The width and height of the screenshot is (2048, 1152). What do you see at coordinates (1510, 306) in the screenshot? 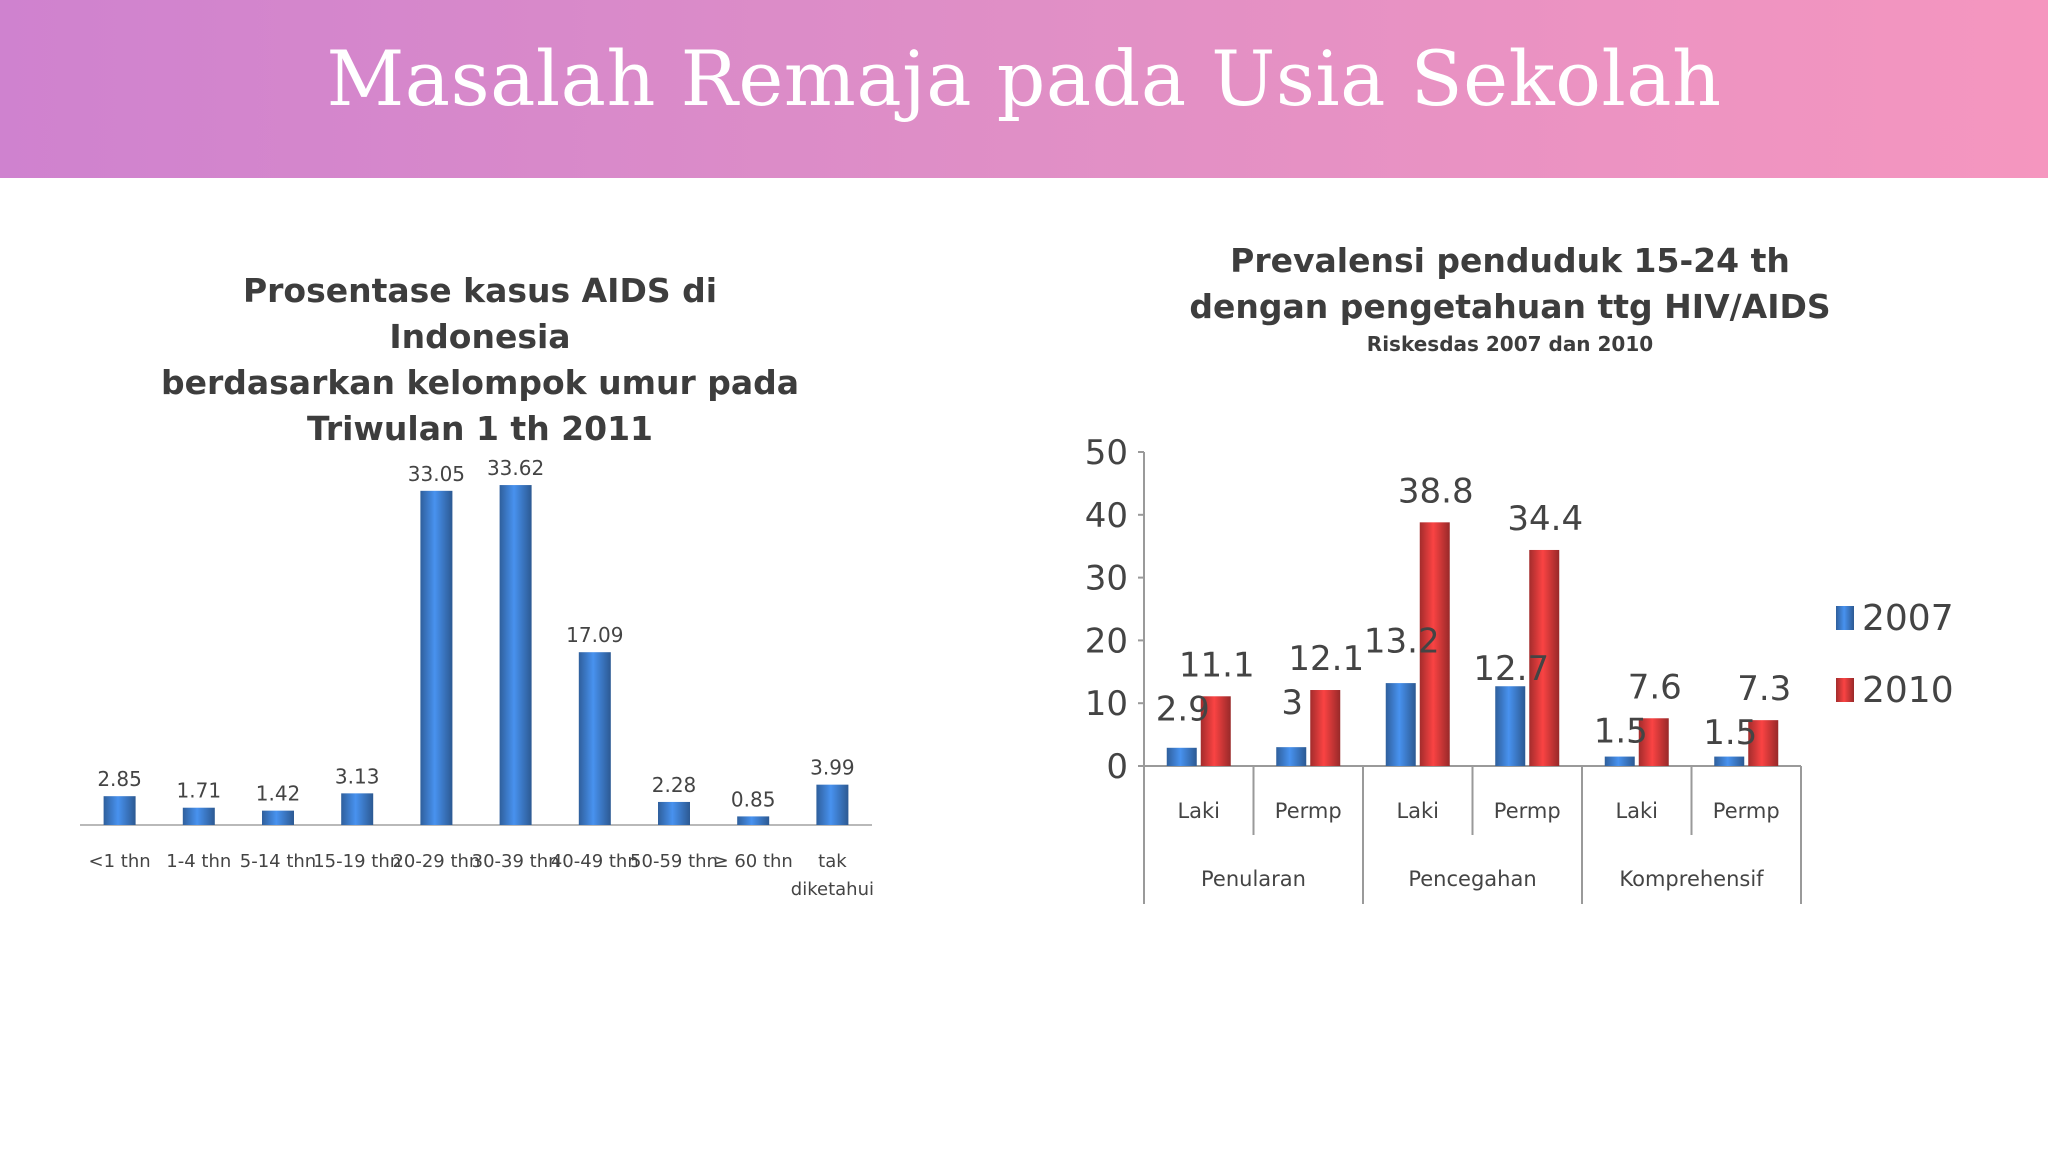
I see `right-chart-title-line: dengan pengetahuan ttg HIV/AIDS` at bounding box center [1510, 306].